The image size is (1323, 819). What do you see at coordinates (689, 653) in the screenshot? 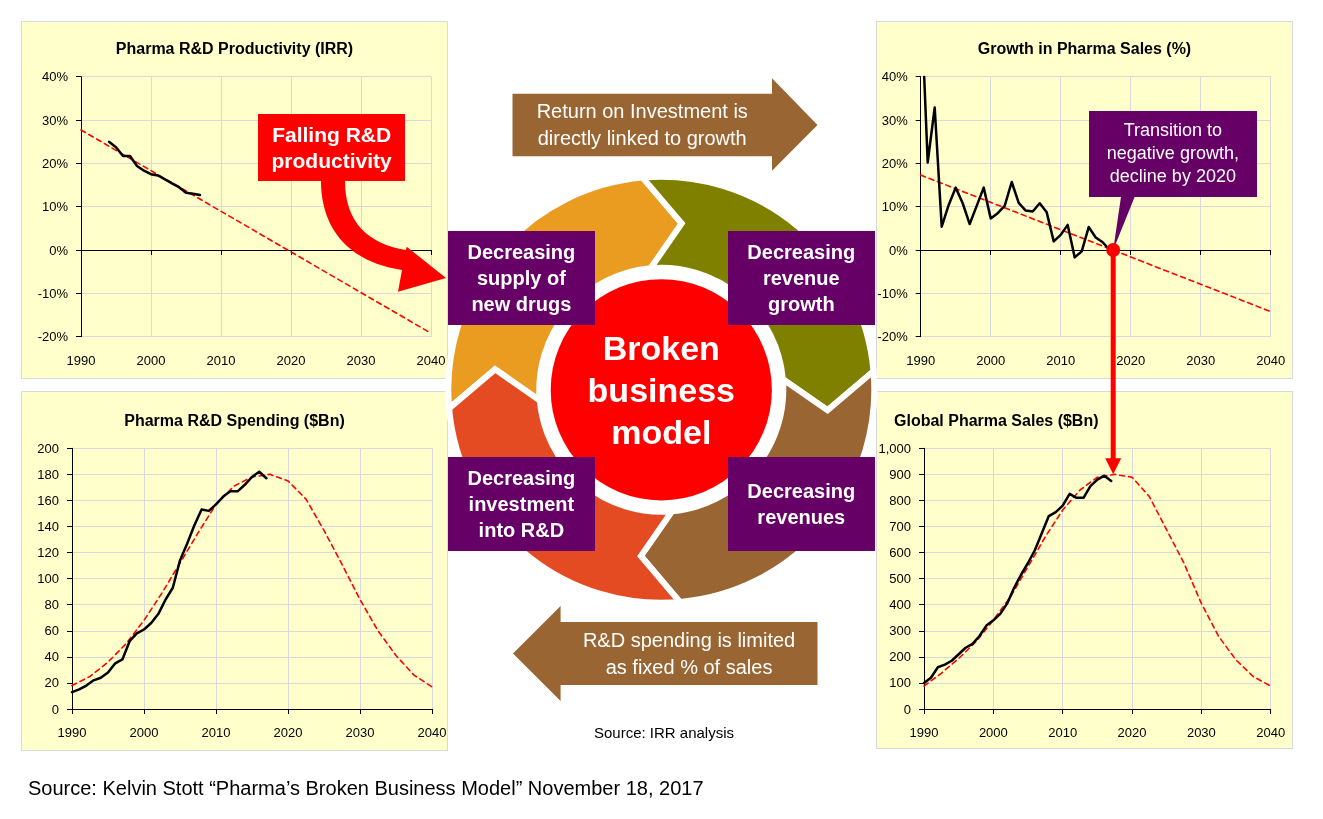
I see `text: R&D spending is limited as fixed % of sales` at bounding box center [689, 653].